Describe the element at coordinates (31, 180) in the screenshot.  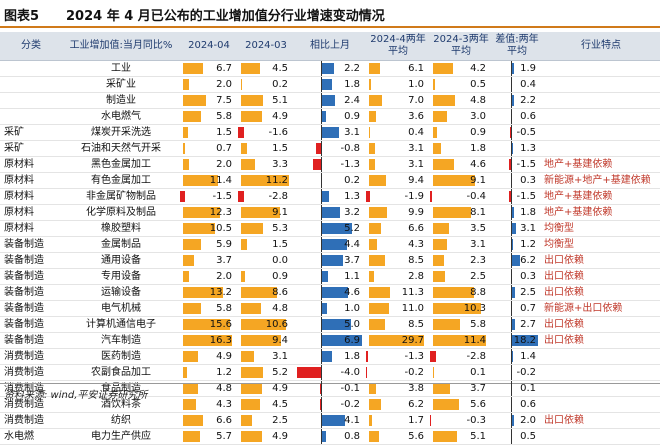
I see `category-cell: 原材料` at that location.